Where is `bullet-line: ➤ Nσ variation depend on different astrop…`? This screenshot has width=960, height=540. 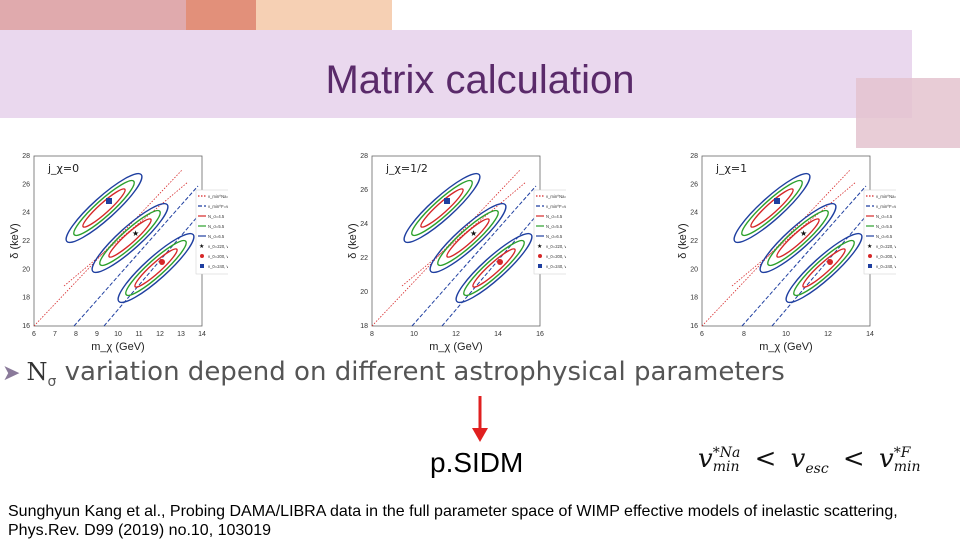 bullet-line: ➤ Nσ variation depend on different astrop… is located at coordinates (393, 373).